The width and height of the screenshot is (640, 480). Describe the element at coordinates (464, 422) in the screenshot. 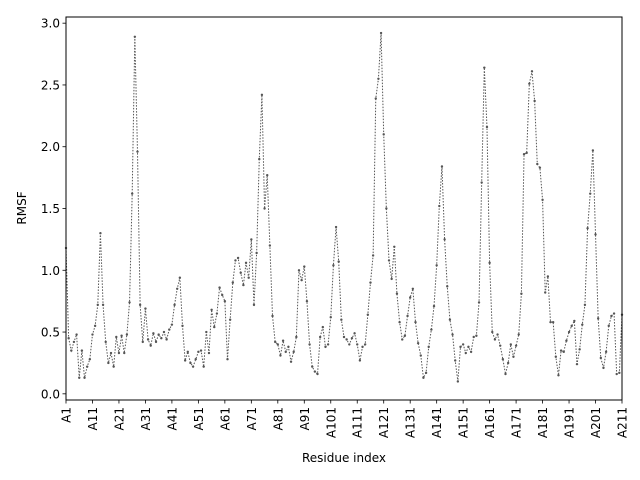

I see `x-tick-label: A151` at that location.